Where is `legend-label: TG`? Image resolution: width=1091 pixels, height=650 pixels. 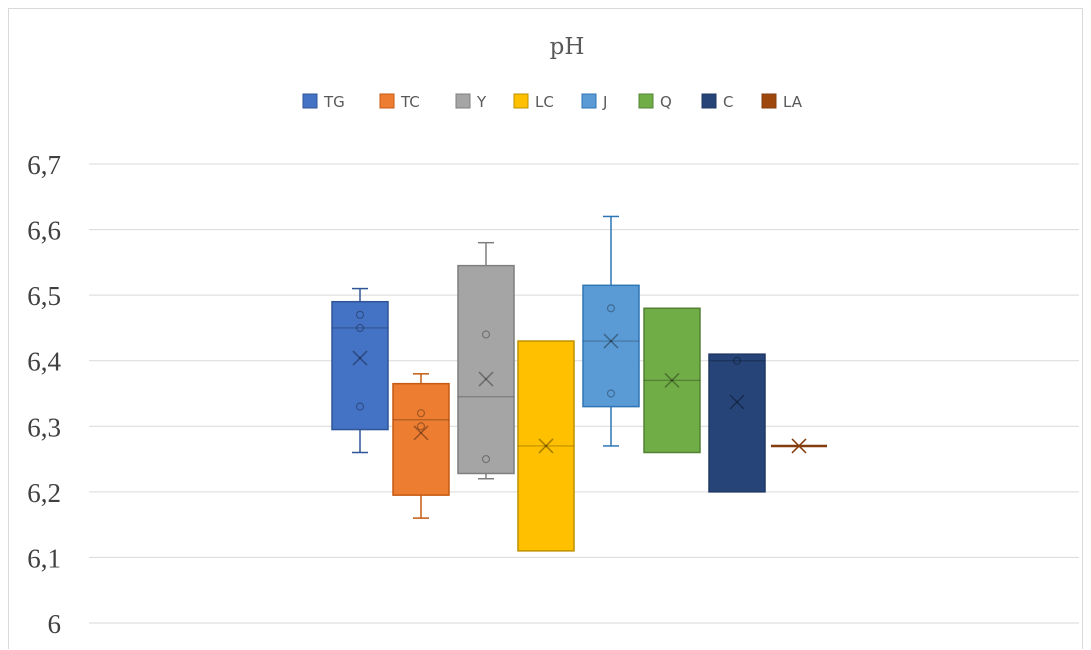
legend-label: TG is located at coordinates (334, 102).